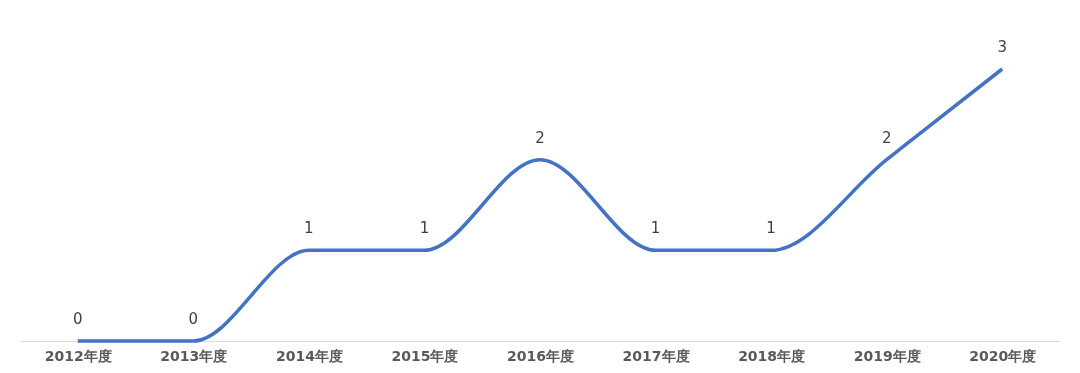 The height and width of the screenshot is (373, 1080). Describe the element at coordinates (656, 355) in the screenshot. I see `x-tick-label: 2017年度` at that location.